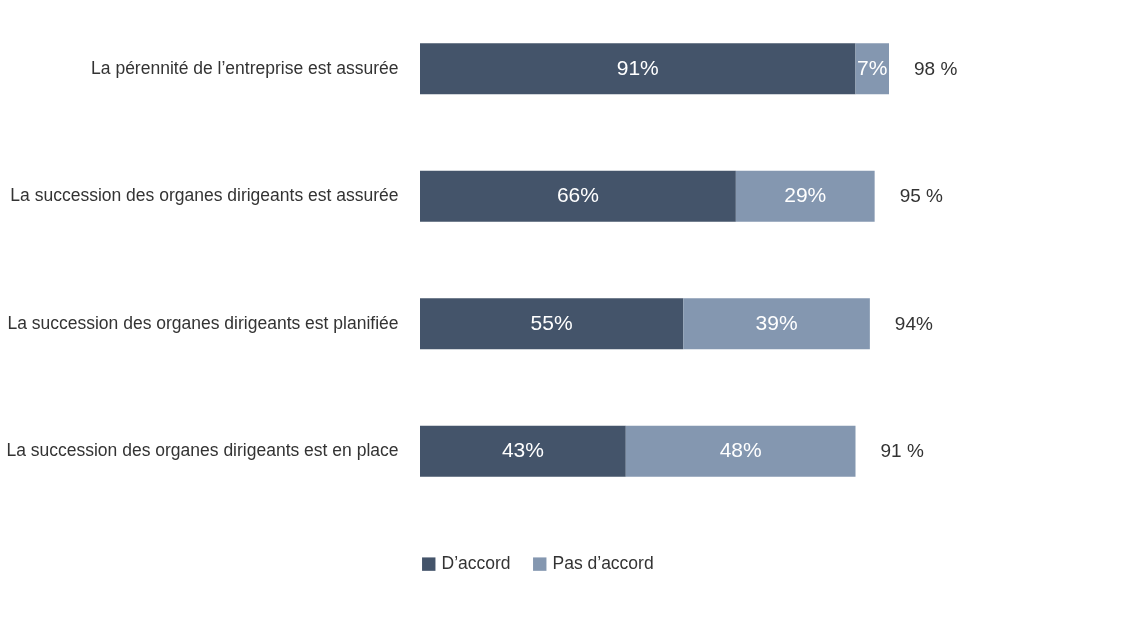 This screenshot has width=1130, height=630. I want to click on data-label: 55%, so click(551, 322).